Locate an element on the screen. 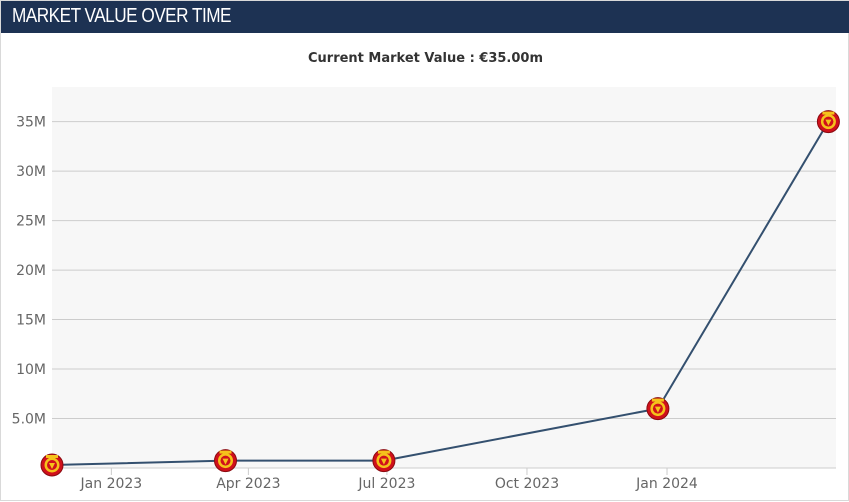 This screenshot has width=849, height=502. y-tick-label: 10M is located at coordinates (31, 370).